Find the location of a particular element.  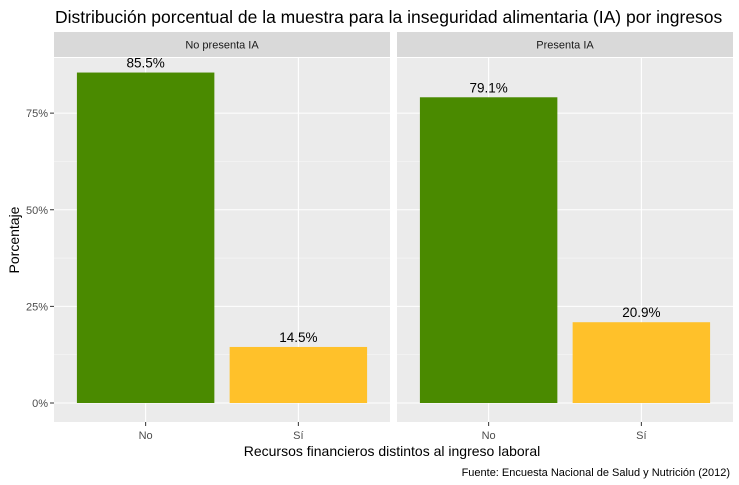

bar-value-label: 14.5% is located at coordinates (298, 337).